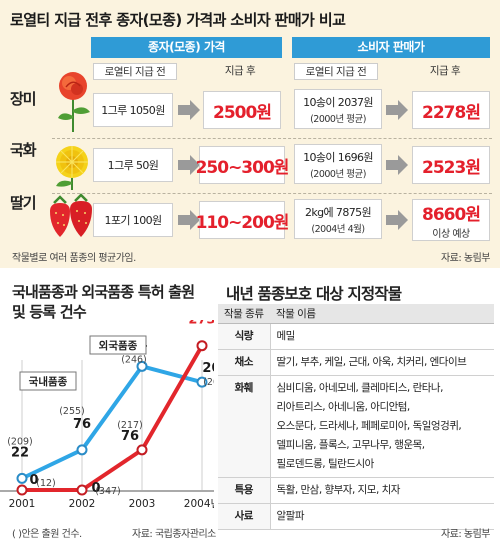 This screenshot has height=542, width=500. Describe the element at coordinates (343, 406) in the screenshot. I see `crop-names-line: 리아트리스, 아네니움, 아디안텀,` at that location.